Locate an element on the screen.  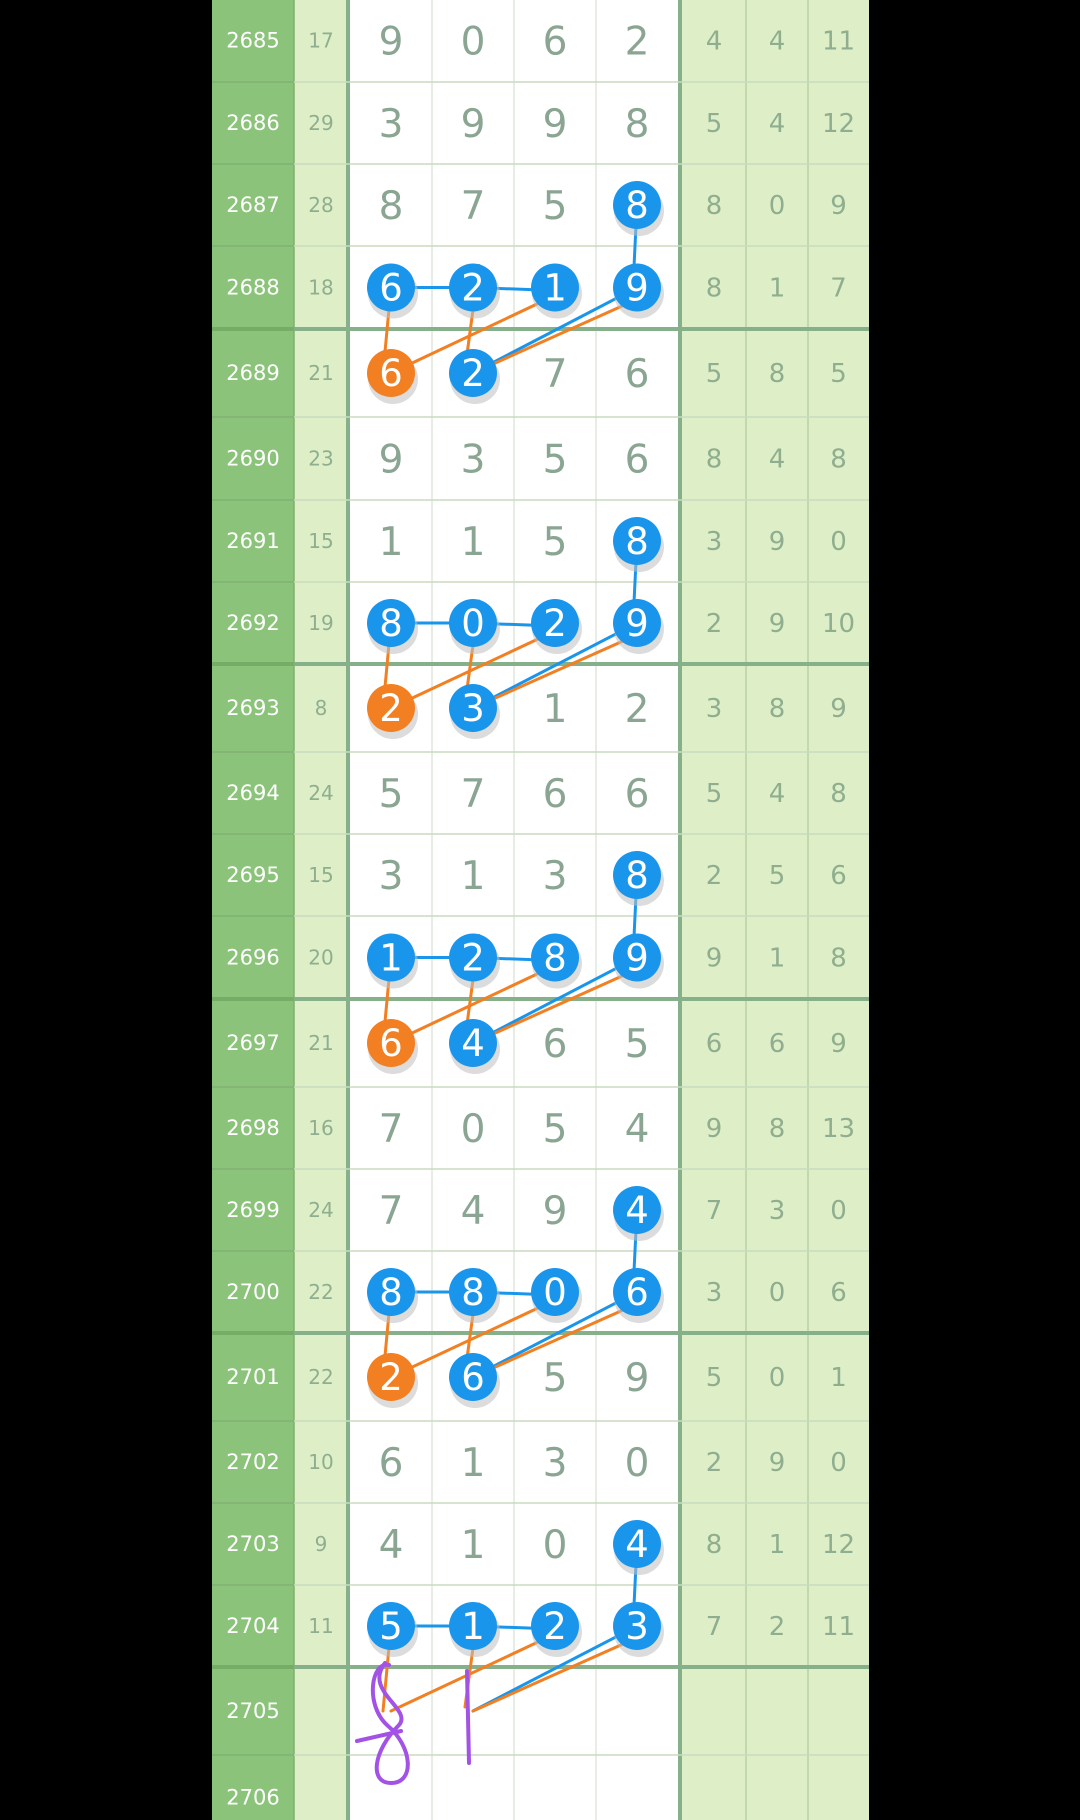
extra-value: 0 is located at coordinates (838, 542).